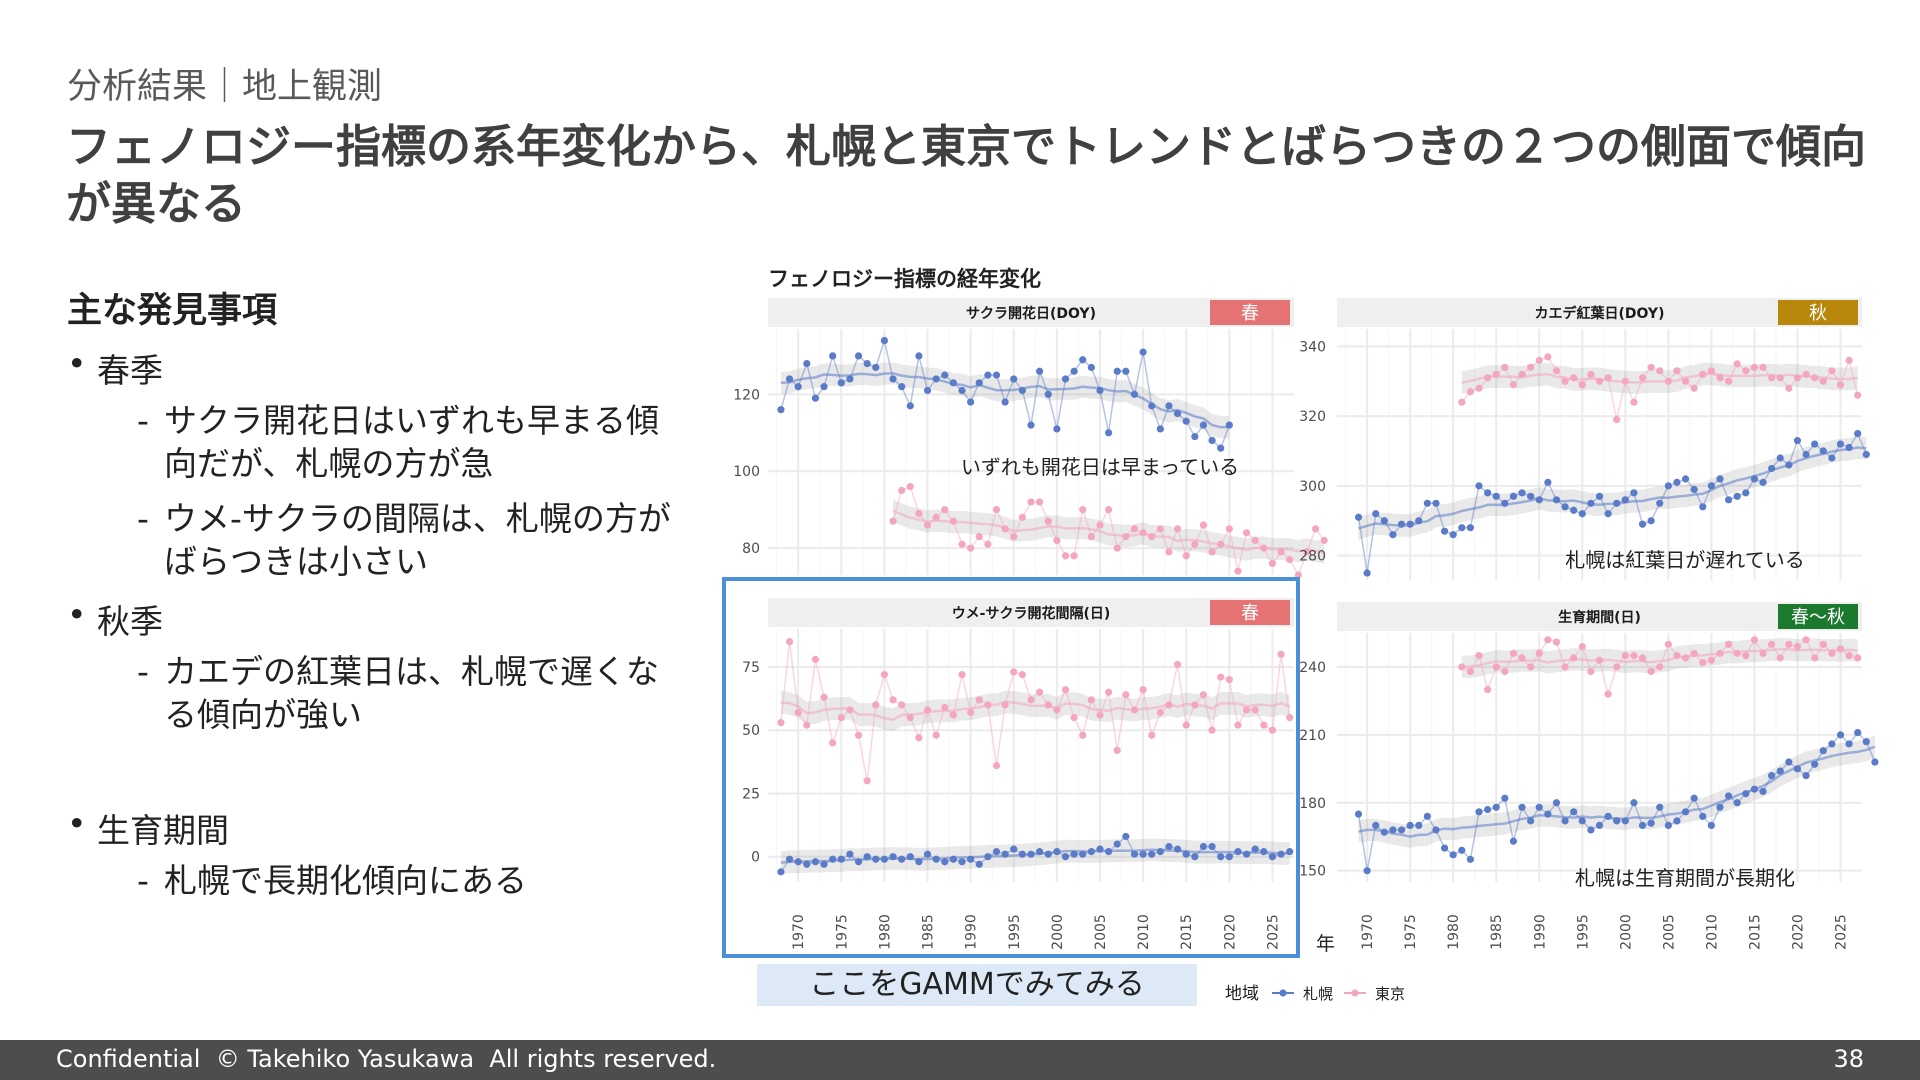 The height and width of the screenshot is (1080, 1920). Describe the element at coordinates (1368, 932) in the screenshot. I see `x-tick-label: 1970` at that location.